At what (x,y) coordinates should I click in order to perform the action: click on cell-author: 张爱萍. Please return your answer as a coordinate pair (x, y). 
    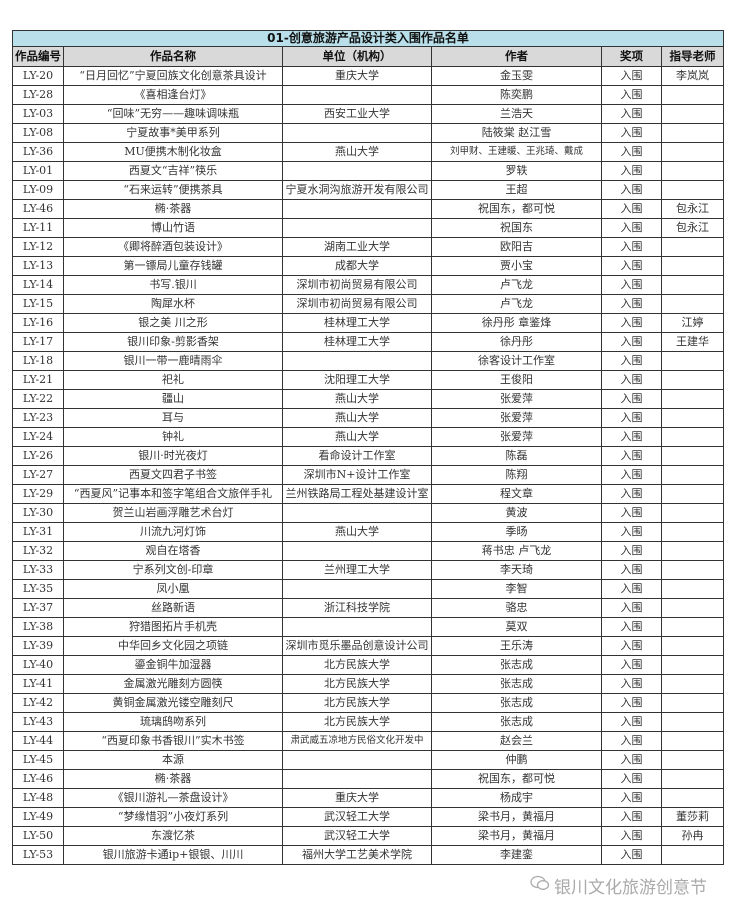
    Looking at the image, I should click on (516, 437).